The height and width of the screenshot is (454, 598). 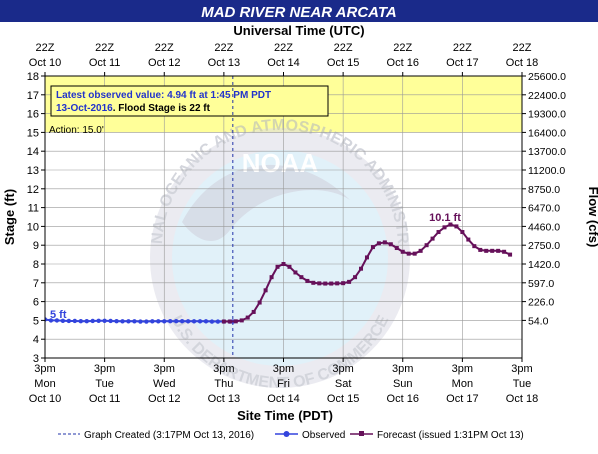 What do you see at coordinates (223, 384) in the screenshot?
I see `x-tick-label: Thu` at bounding box center [223, 384].